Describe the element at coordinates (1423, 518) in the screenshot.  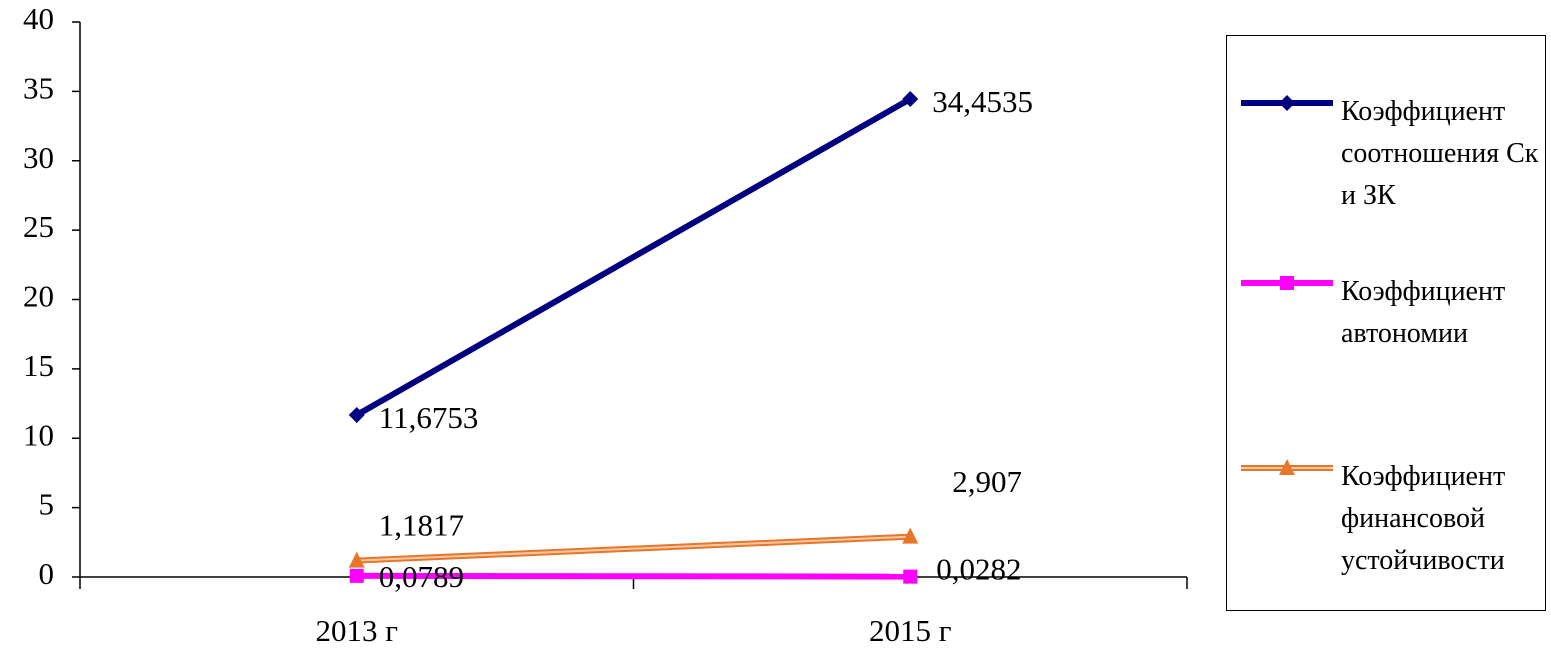
I see `legend-label: Коэффициент финансовой устойчивости` at that location.